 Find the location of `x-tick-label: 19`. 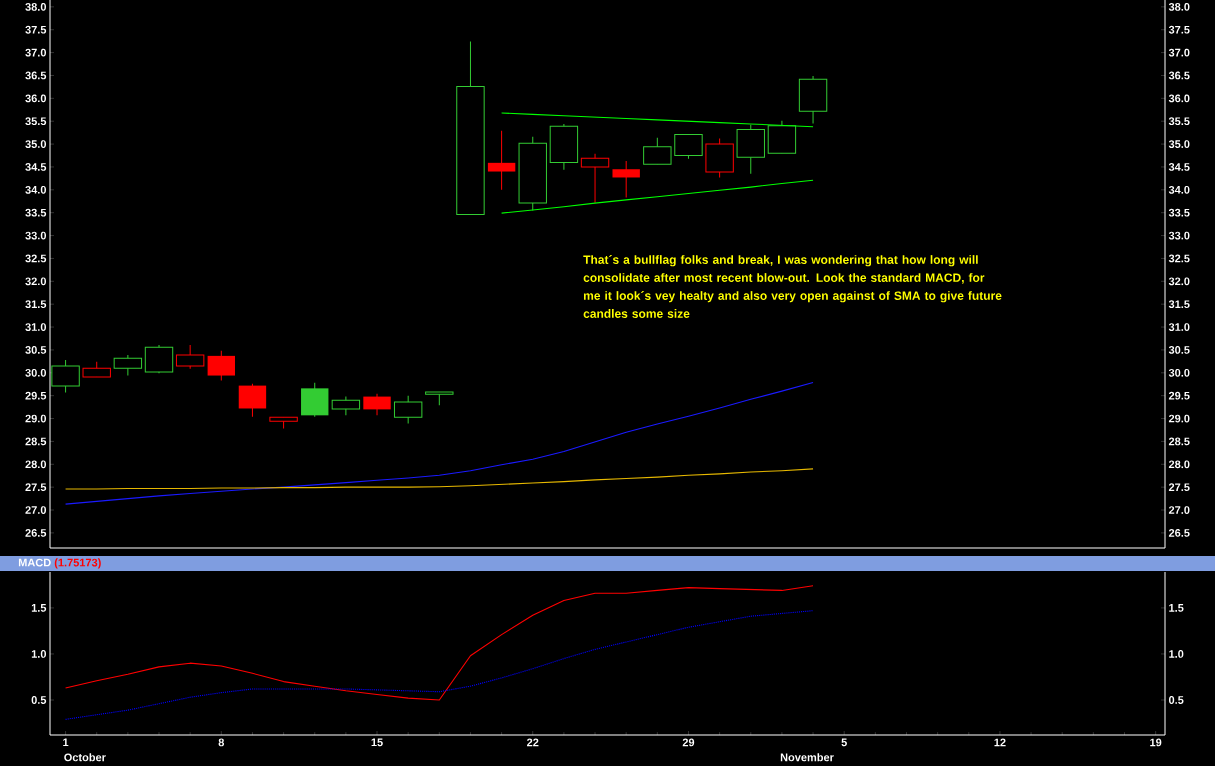

x-tick-label: 19 is located at coordinates (1156, 742).